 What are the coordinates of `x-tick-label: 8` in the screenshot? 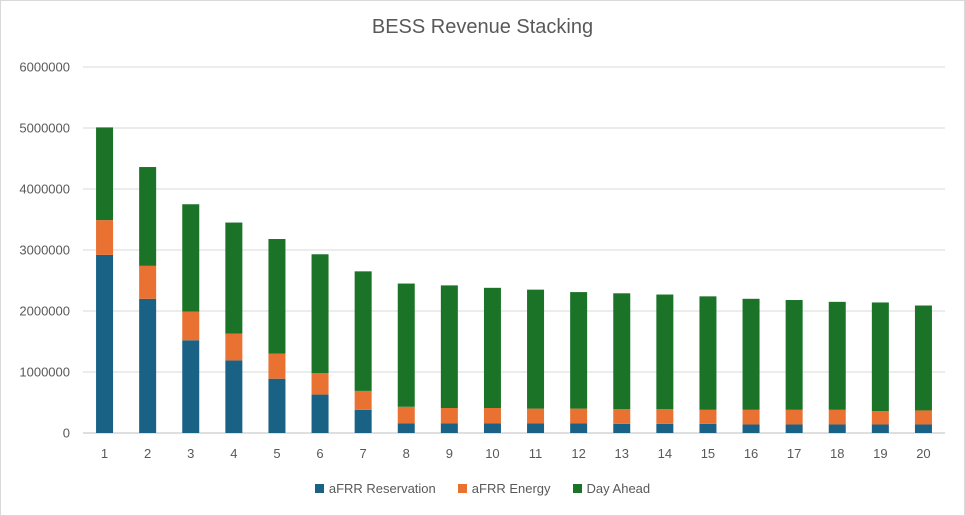 It's located at (406, 453).